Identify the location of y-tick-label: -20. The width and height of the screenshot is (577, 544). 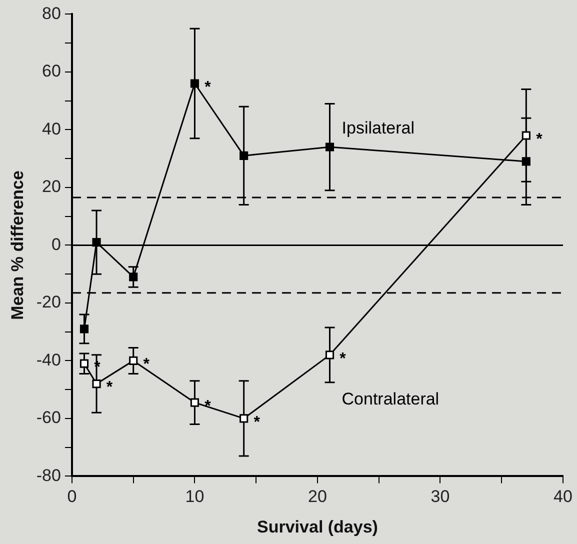
(48, 302).